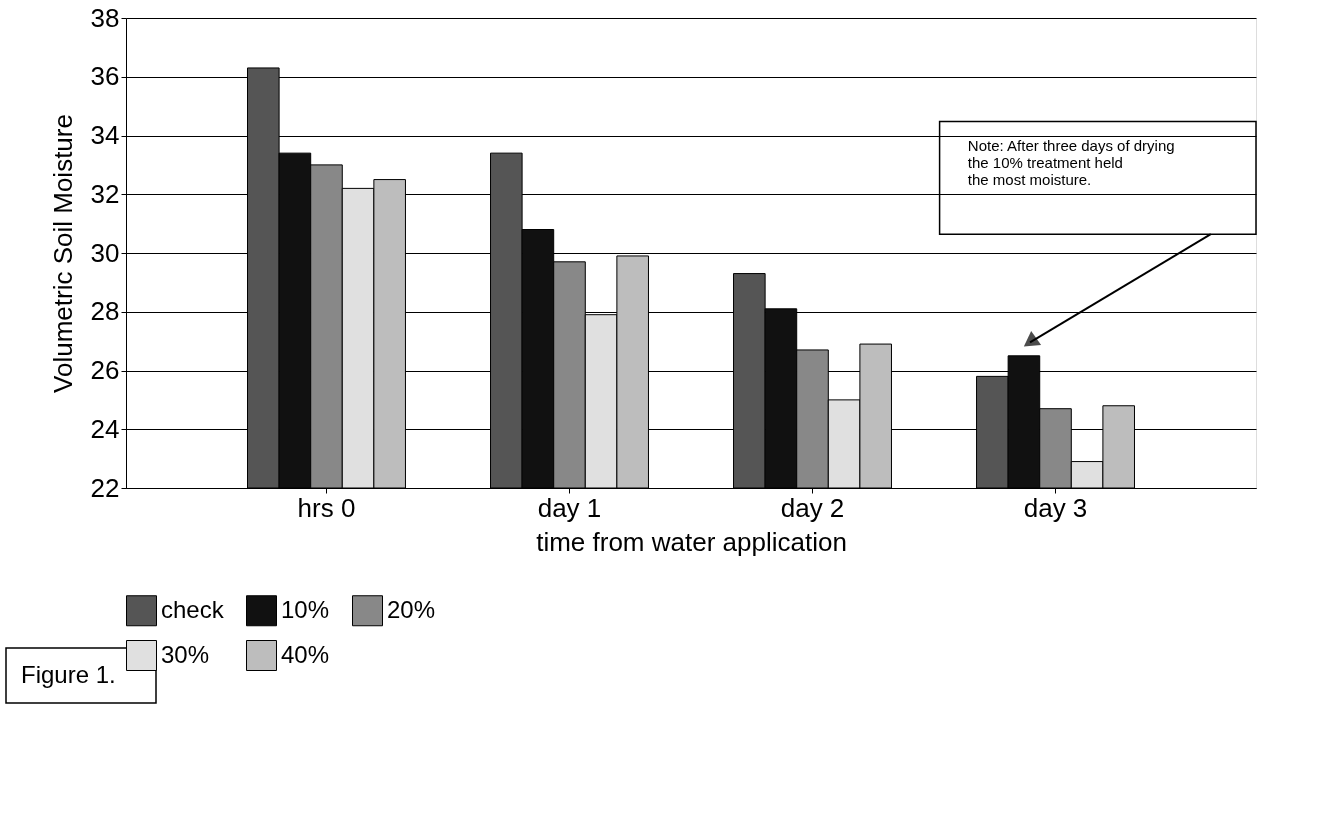 This screenshot has width=1337, height=839. What do you see at coordinates (326, 507) in the screenshot?
I see `x-tick-label: hrs 0` at bounding box center [326, 507].